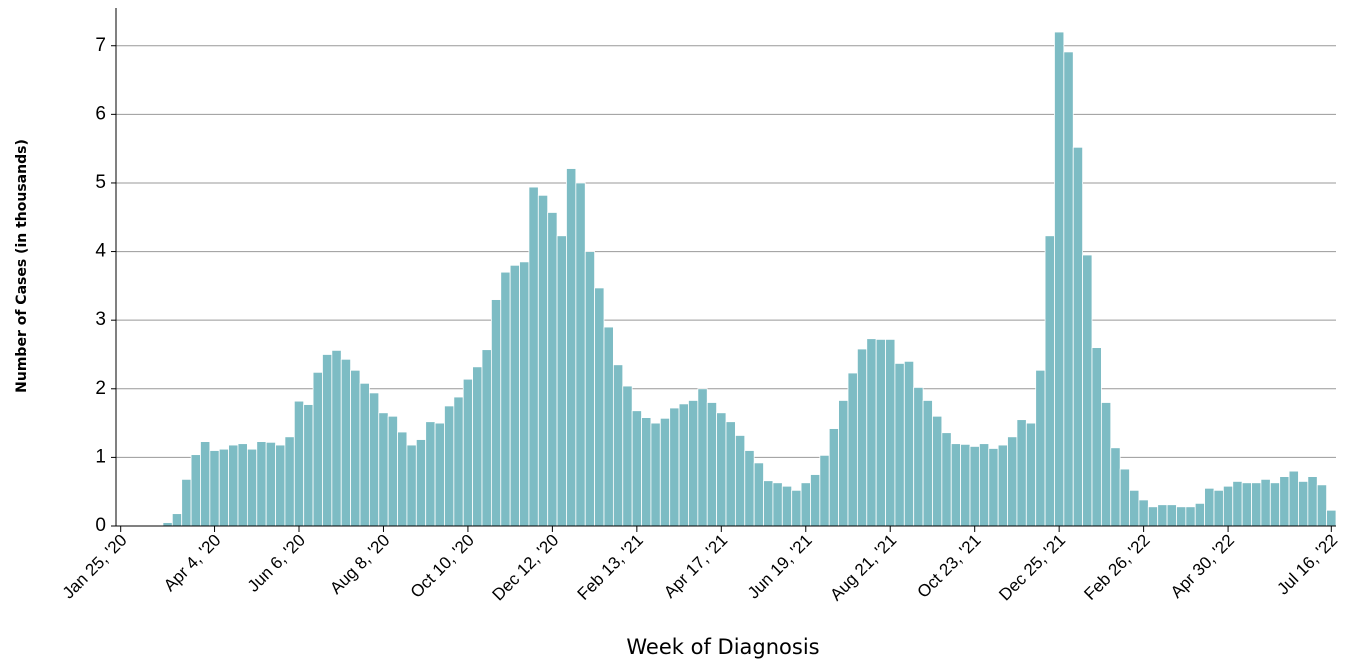 This screenshot has width=1348, height=665. I want to click on x-tick-label: Apr 4, '20, so click(192, 563).